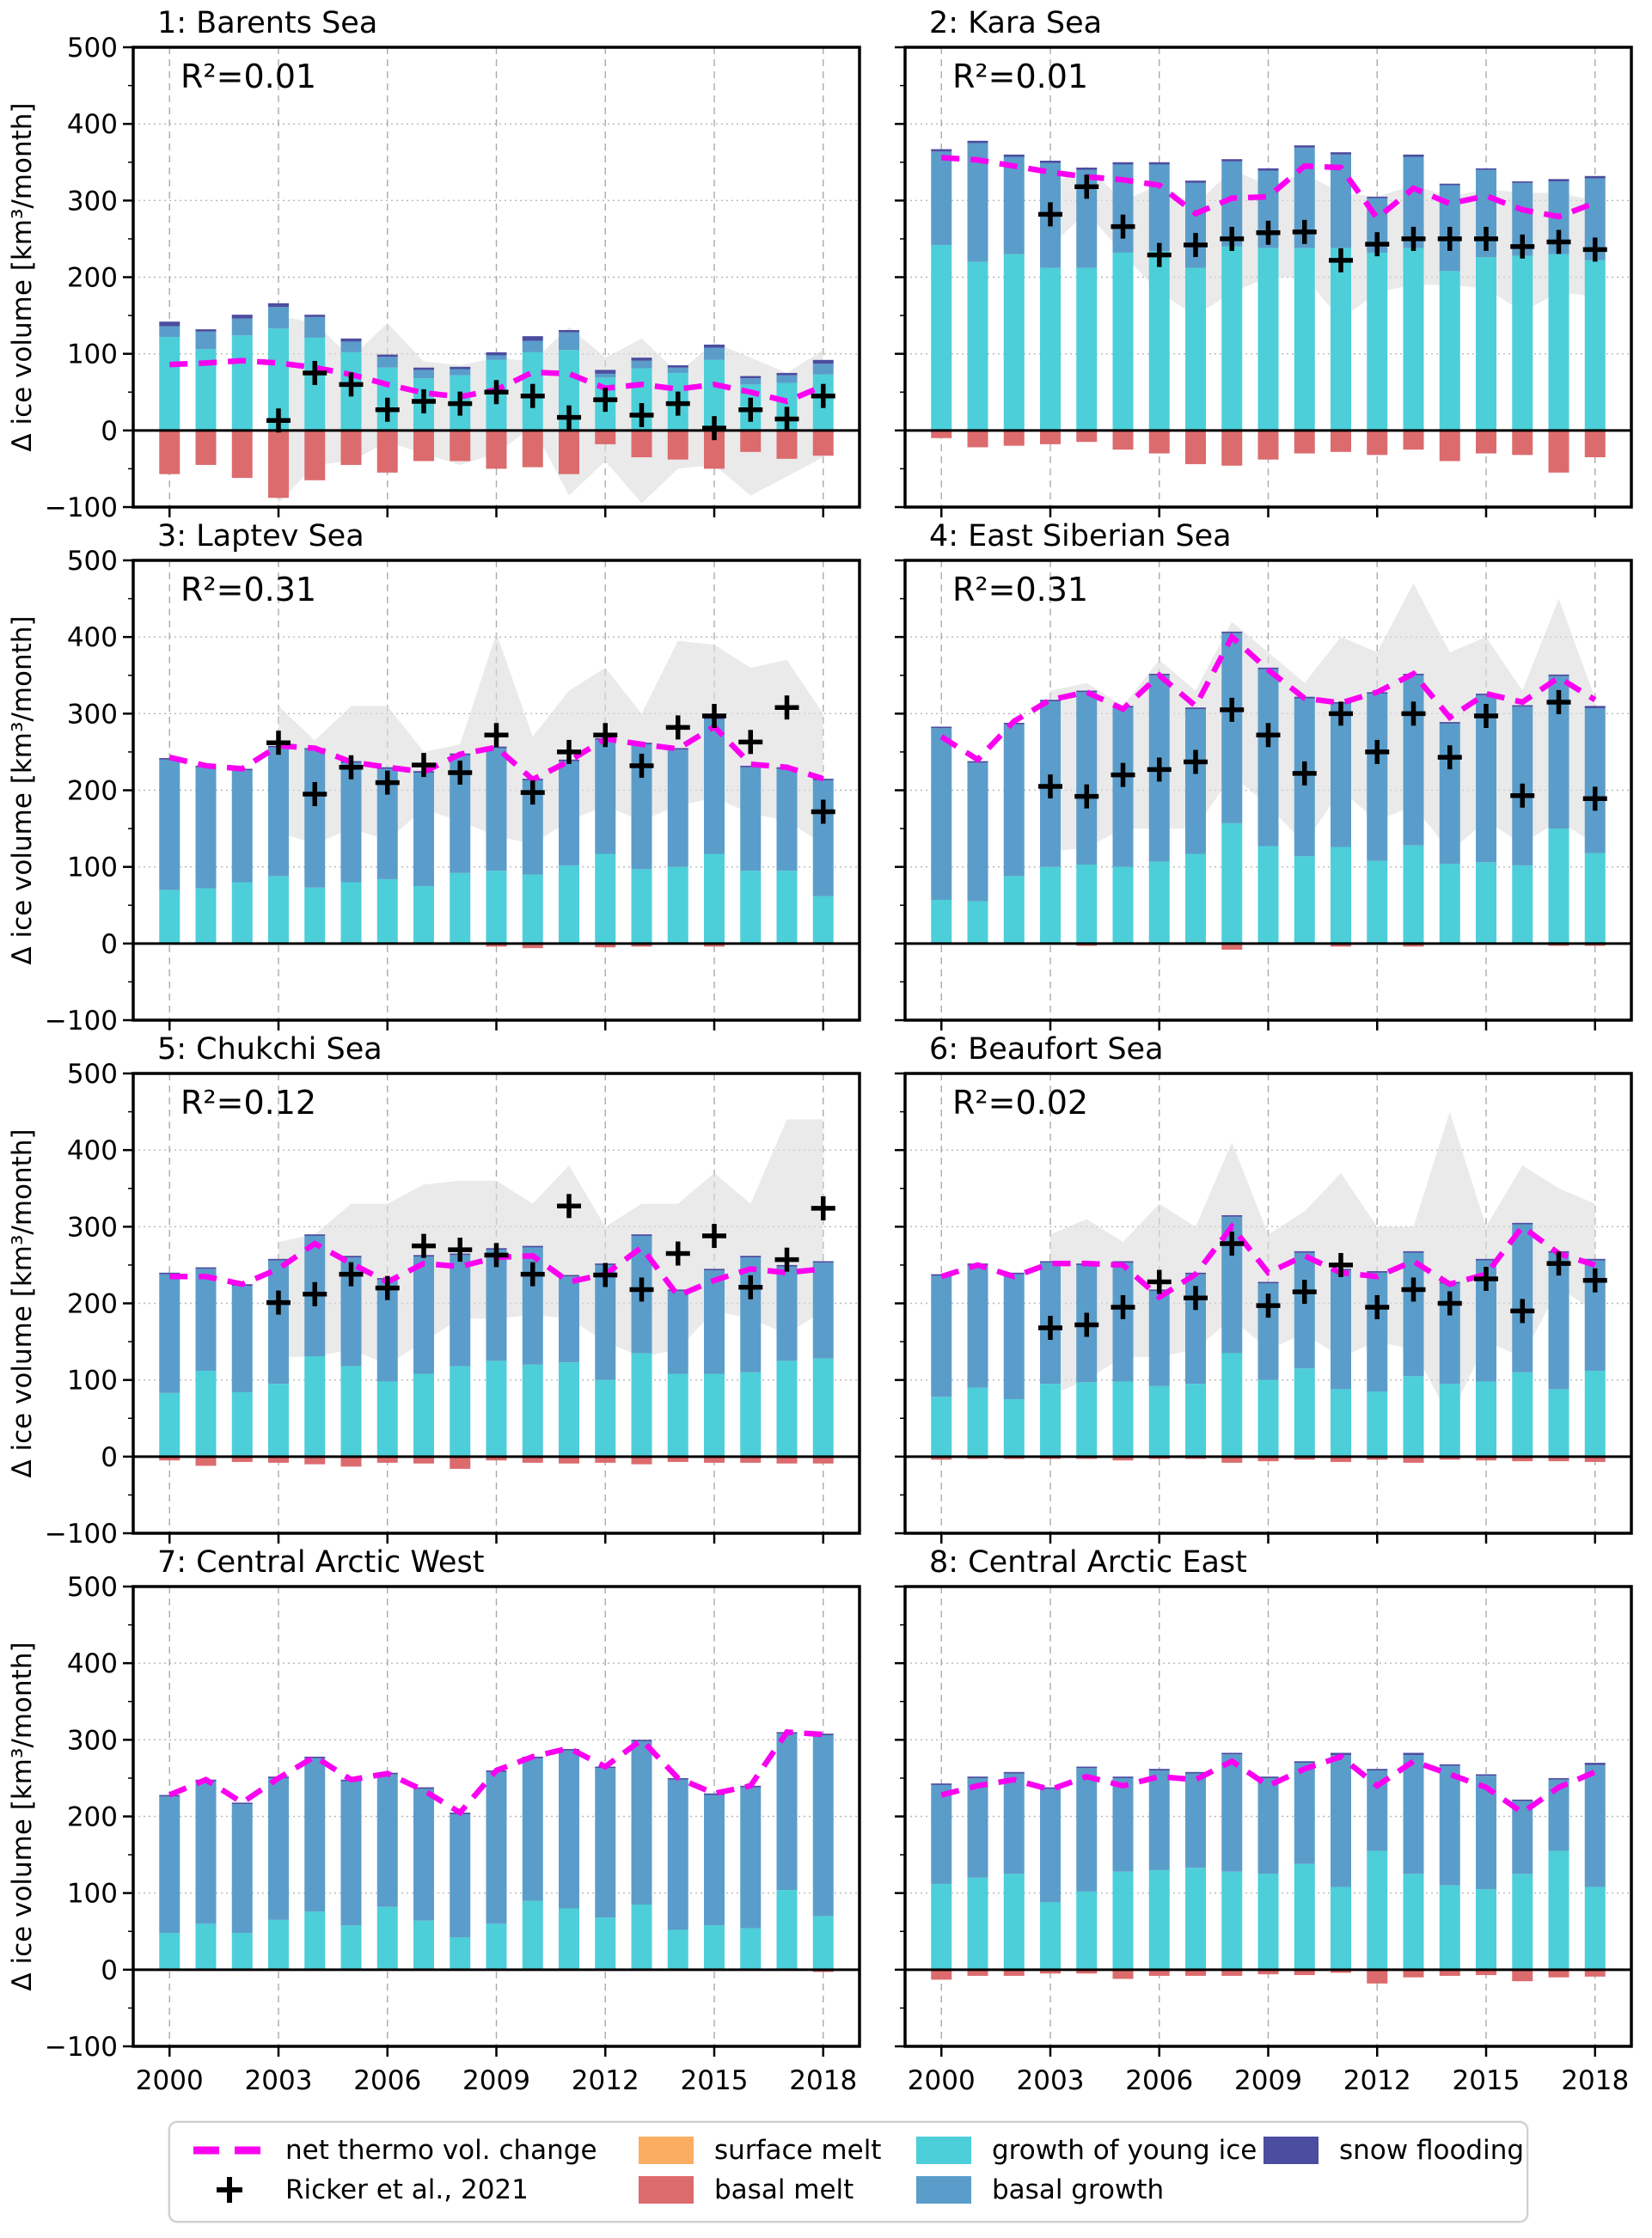  I want to click on r2-annotation: R²=0.12, so click(248, 1103).